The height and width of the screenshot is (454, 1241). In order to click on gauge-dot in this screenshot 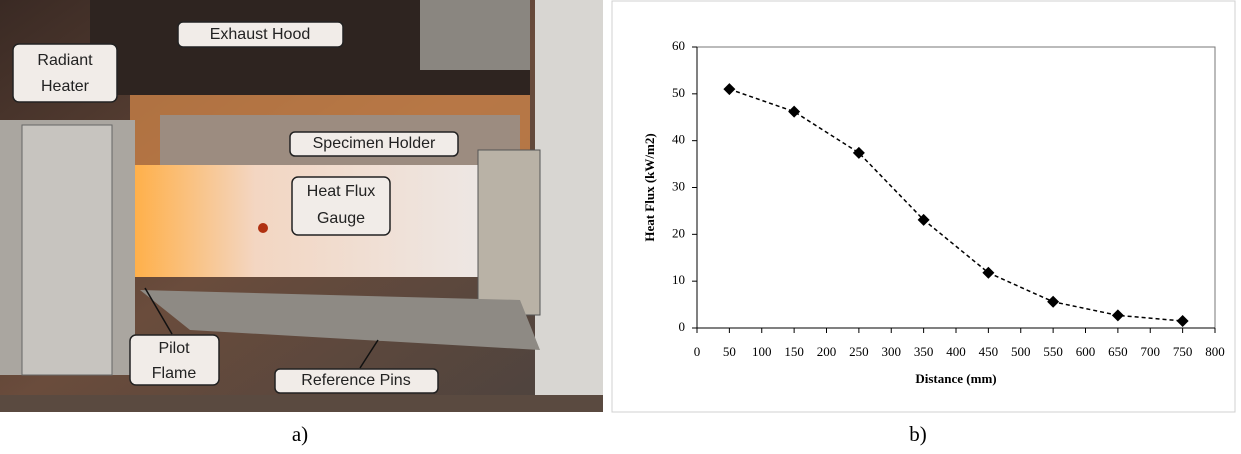, I will do `click(263, 228)`.